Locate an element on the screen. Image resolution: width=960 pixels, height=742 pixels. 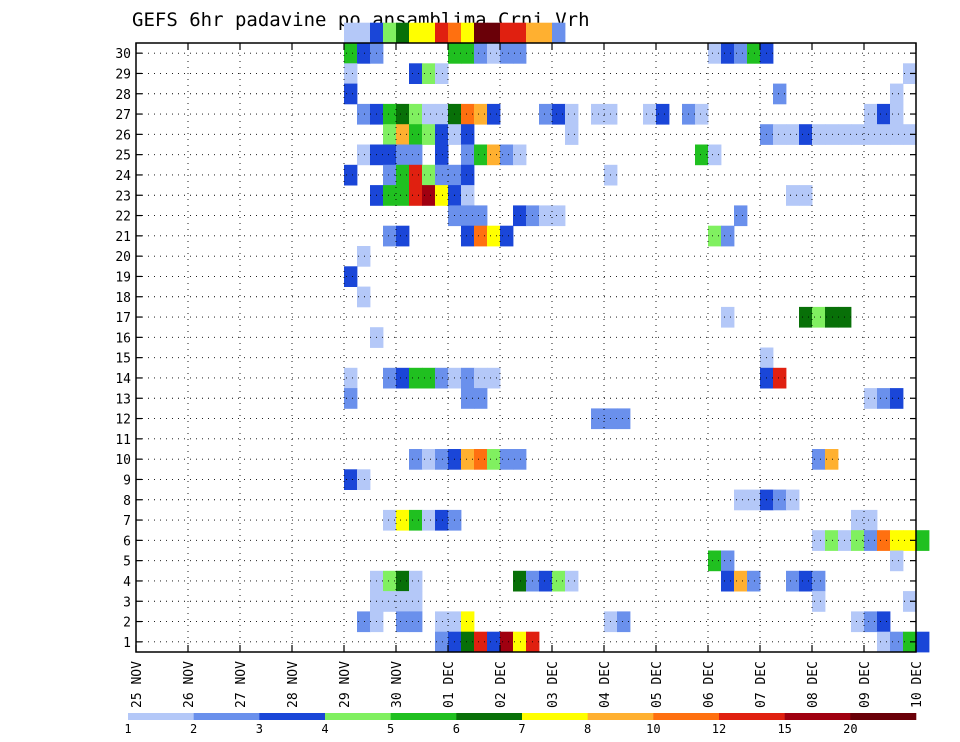
colorbar-label: 5 is located at coordinates (390, 729).